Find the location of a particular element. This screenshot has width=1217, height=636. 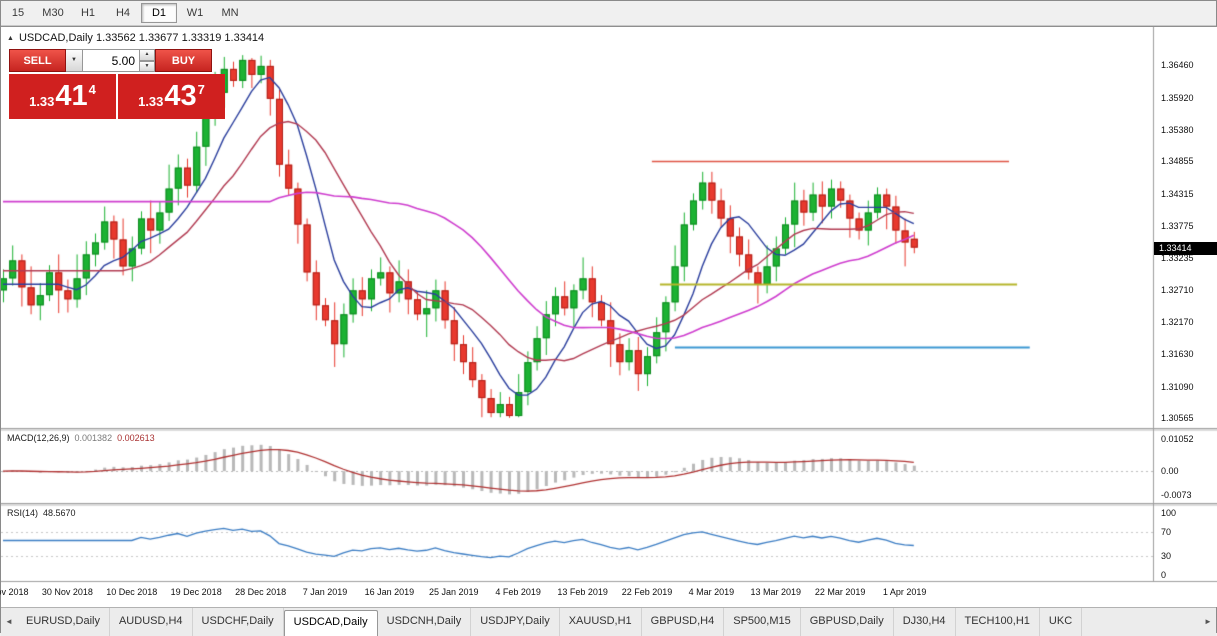

chart-tab-eurusd-daily: EURUSD,Daily is located at coordinates (63, 622).